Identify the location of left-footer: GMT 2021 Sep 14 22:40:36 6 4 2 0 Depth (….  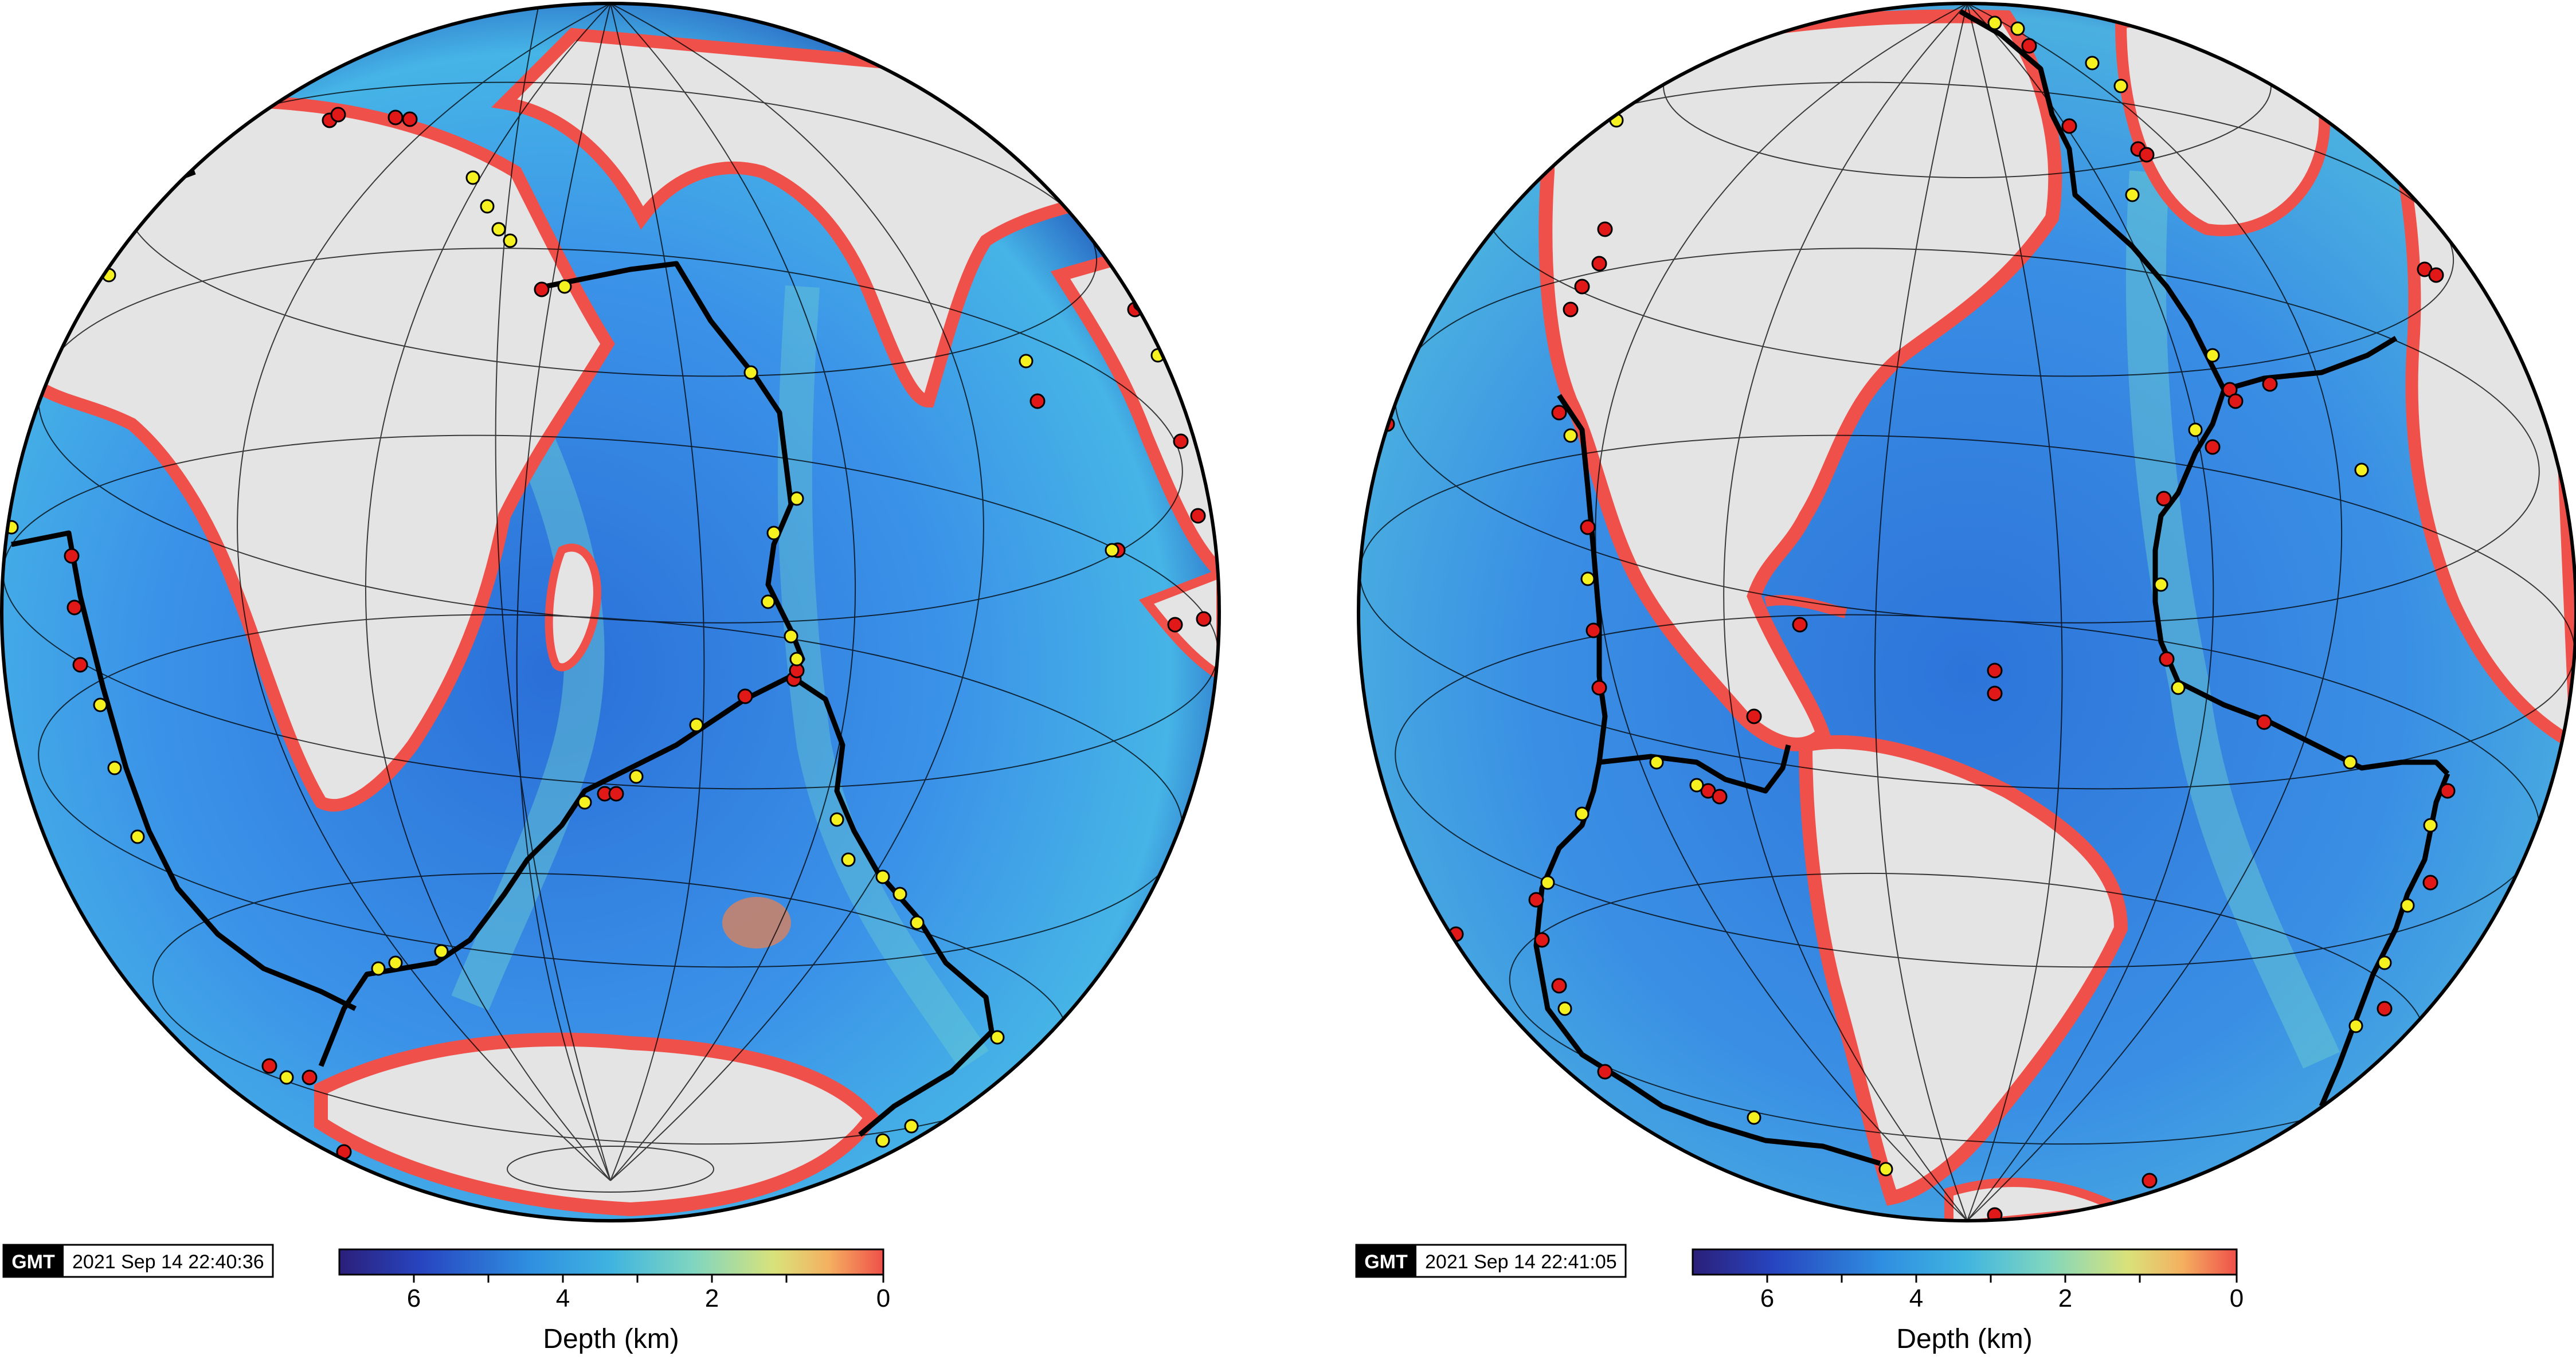
(446, 1299).